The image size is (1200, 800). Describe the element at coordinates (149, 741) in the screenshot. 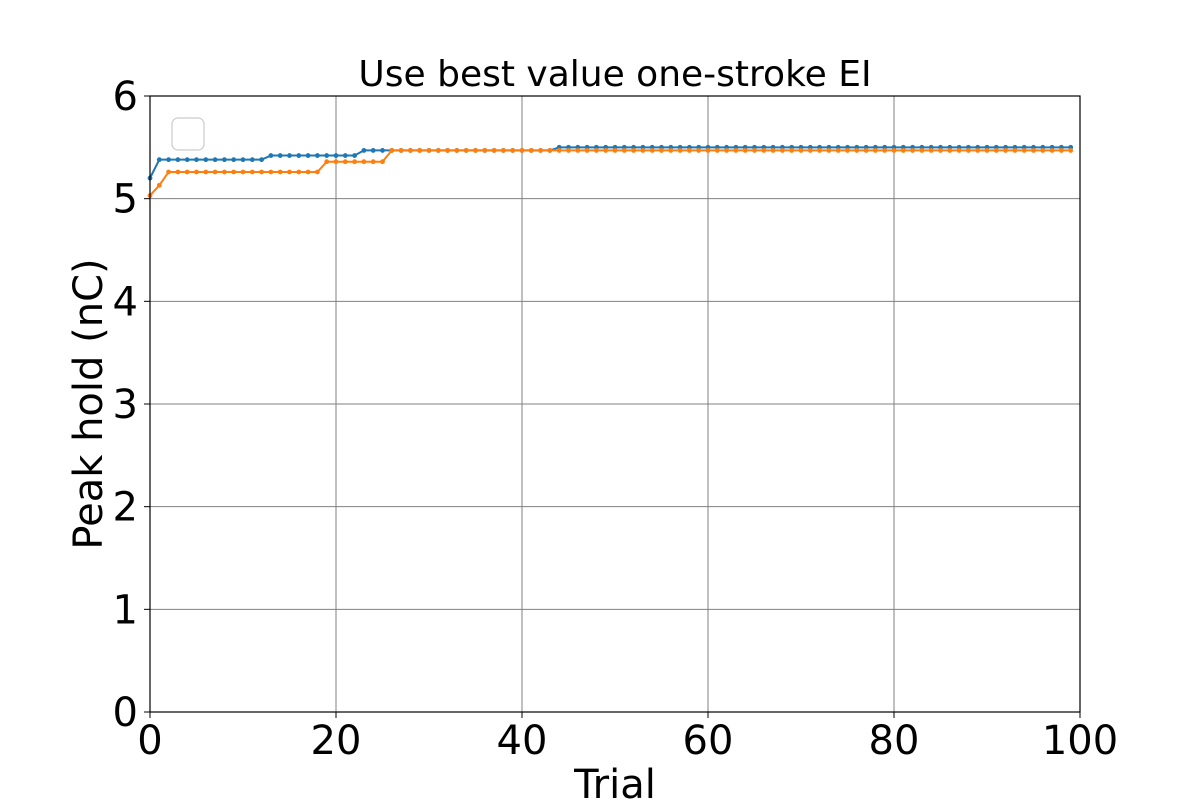

I see `x-tick-label: 0` at that location.